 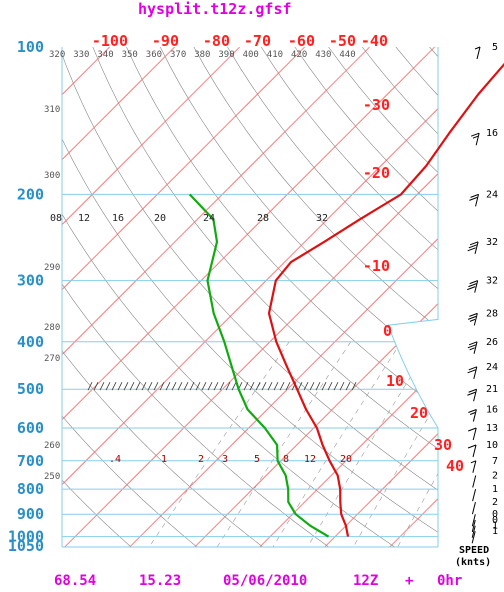 I want to click on mixing-label-upper: 12, so click(x=84, y=218).